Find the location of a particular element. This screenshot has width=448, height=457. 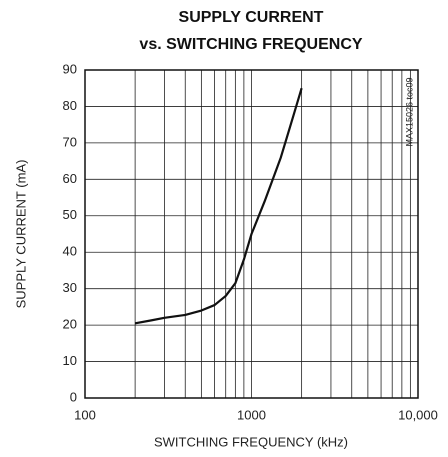

y-tick-label: 0 is located at coordinates (73, 396).